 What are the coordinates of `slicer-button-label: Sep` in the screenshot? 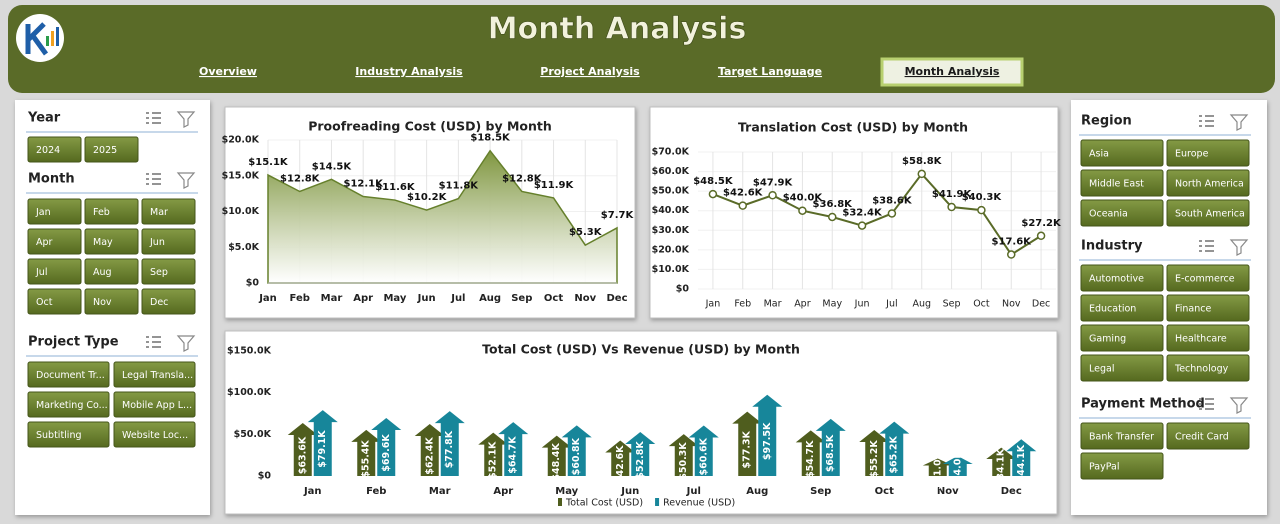 It's located at (159, 272).